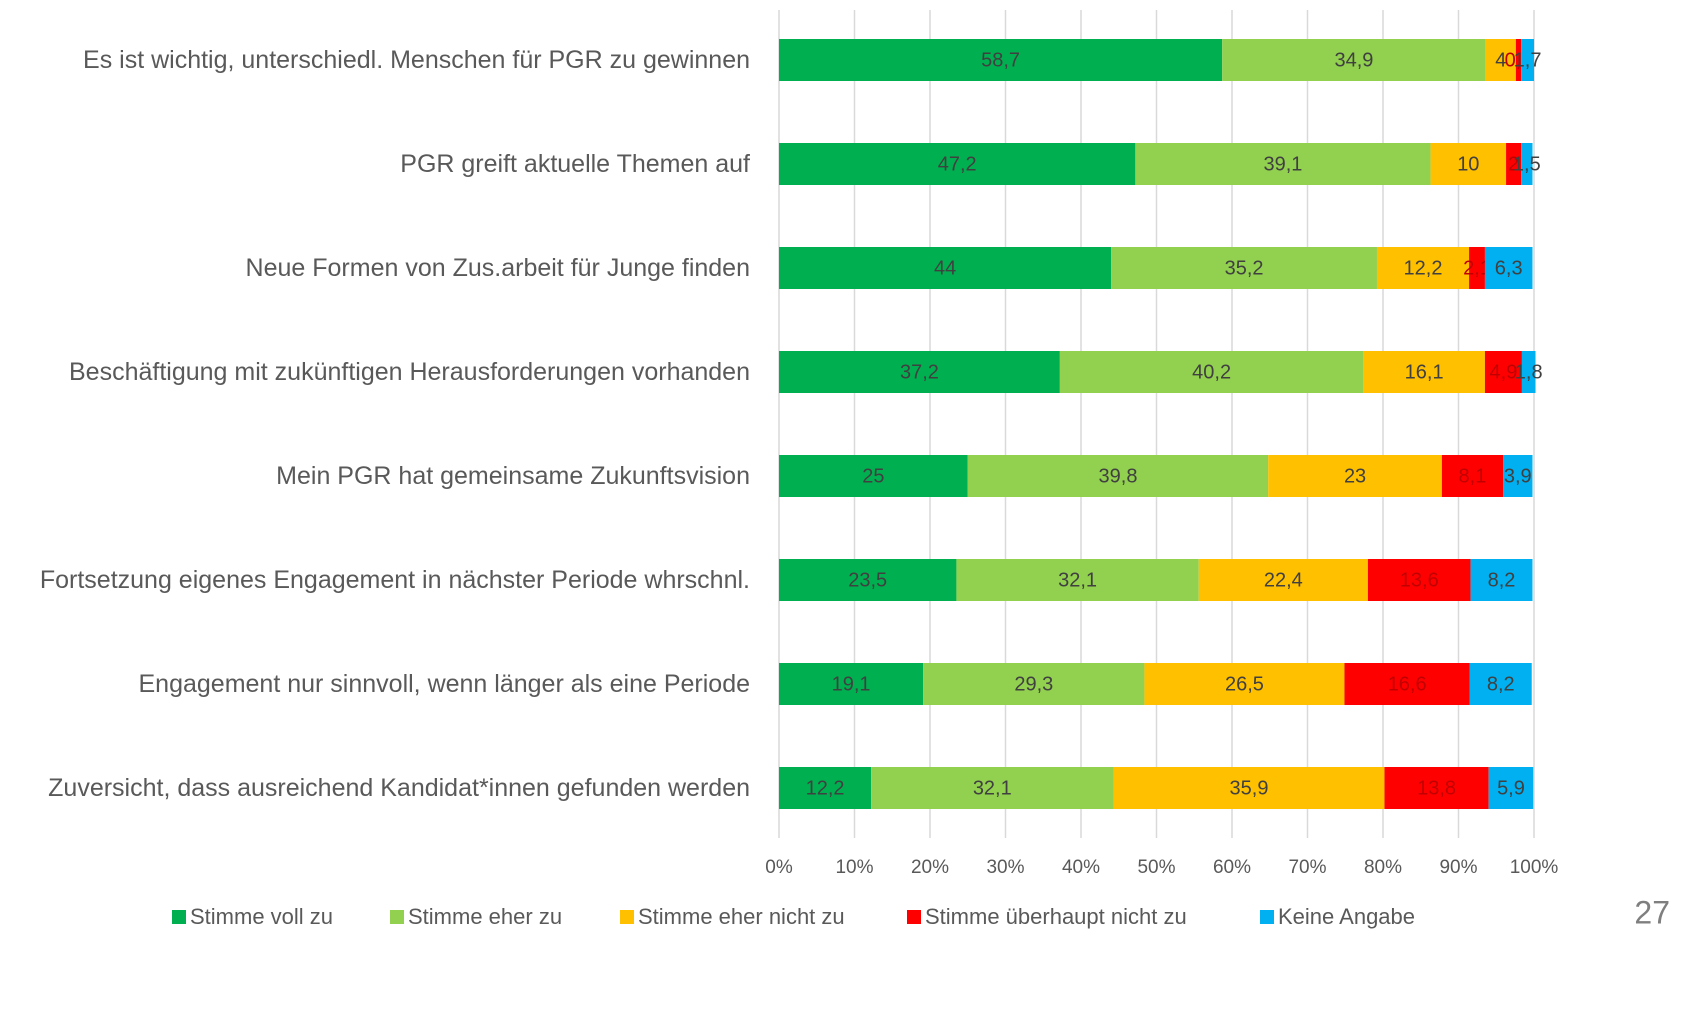  What do you see at coordinates (1528, 60) in the screenshot?
I see `data-label: 1,7` at bounding box center [1528, 60].